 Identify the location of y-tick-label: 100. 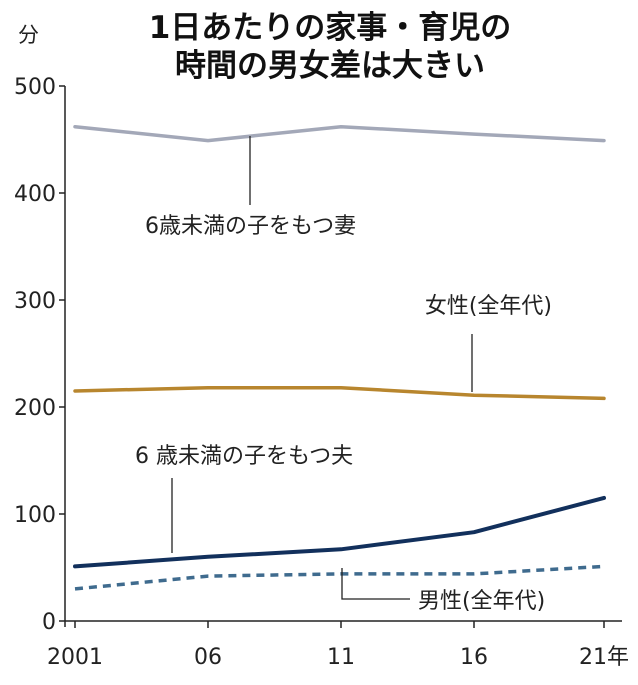
(35, 515).